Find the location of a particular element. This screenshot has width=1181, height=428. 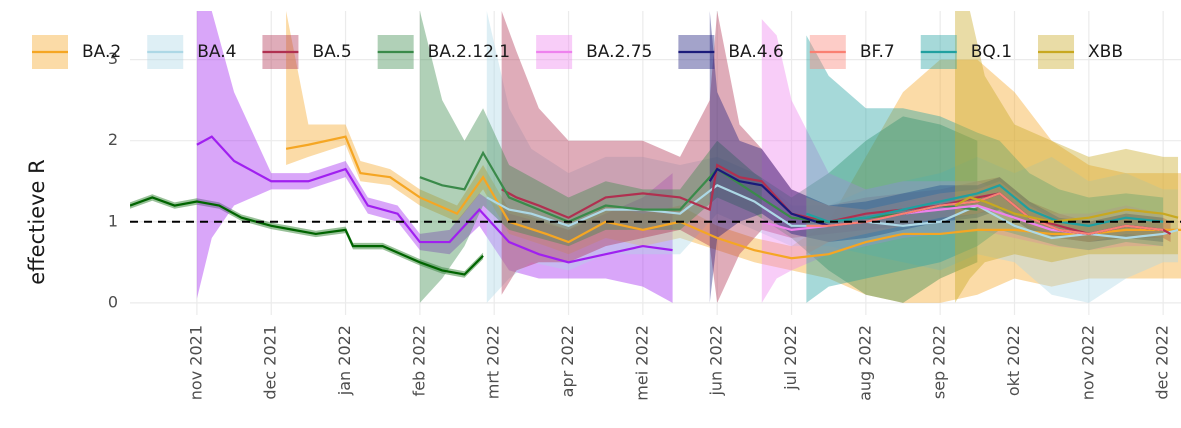

y-axis-label: effectieve R is located at coordinates (37, 221).